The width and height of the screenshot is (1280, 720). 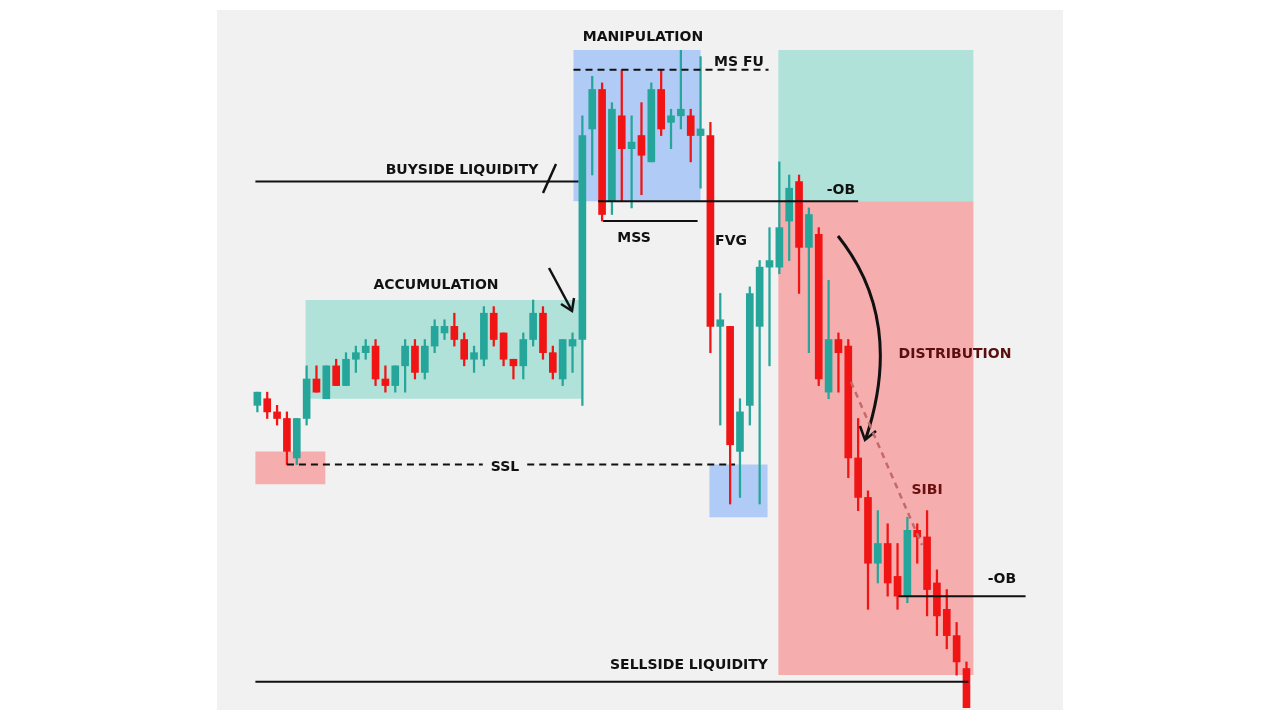 What do you see at coordinates (436, 283) in the screenshot?
I see `band-label: ACCUMULATION` at bounding box center [436, 283].